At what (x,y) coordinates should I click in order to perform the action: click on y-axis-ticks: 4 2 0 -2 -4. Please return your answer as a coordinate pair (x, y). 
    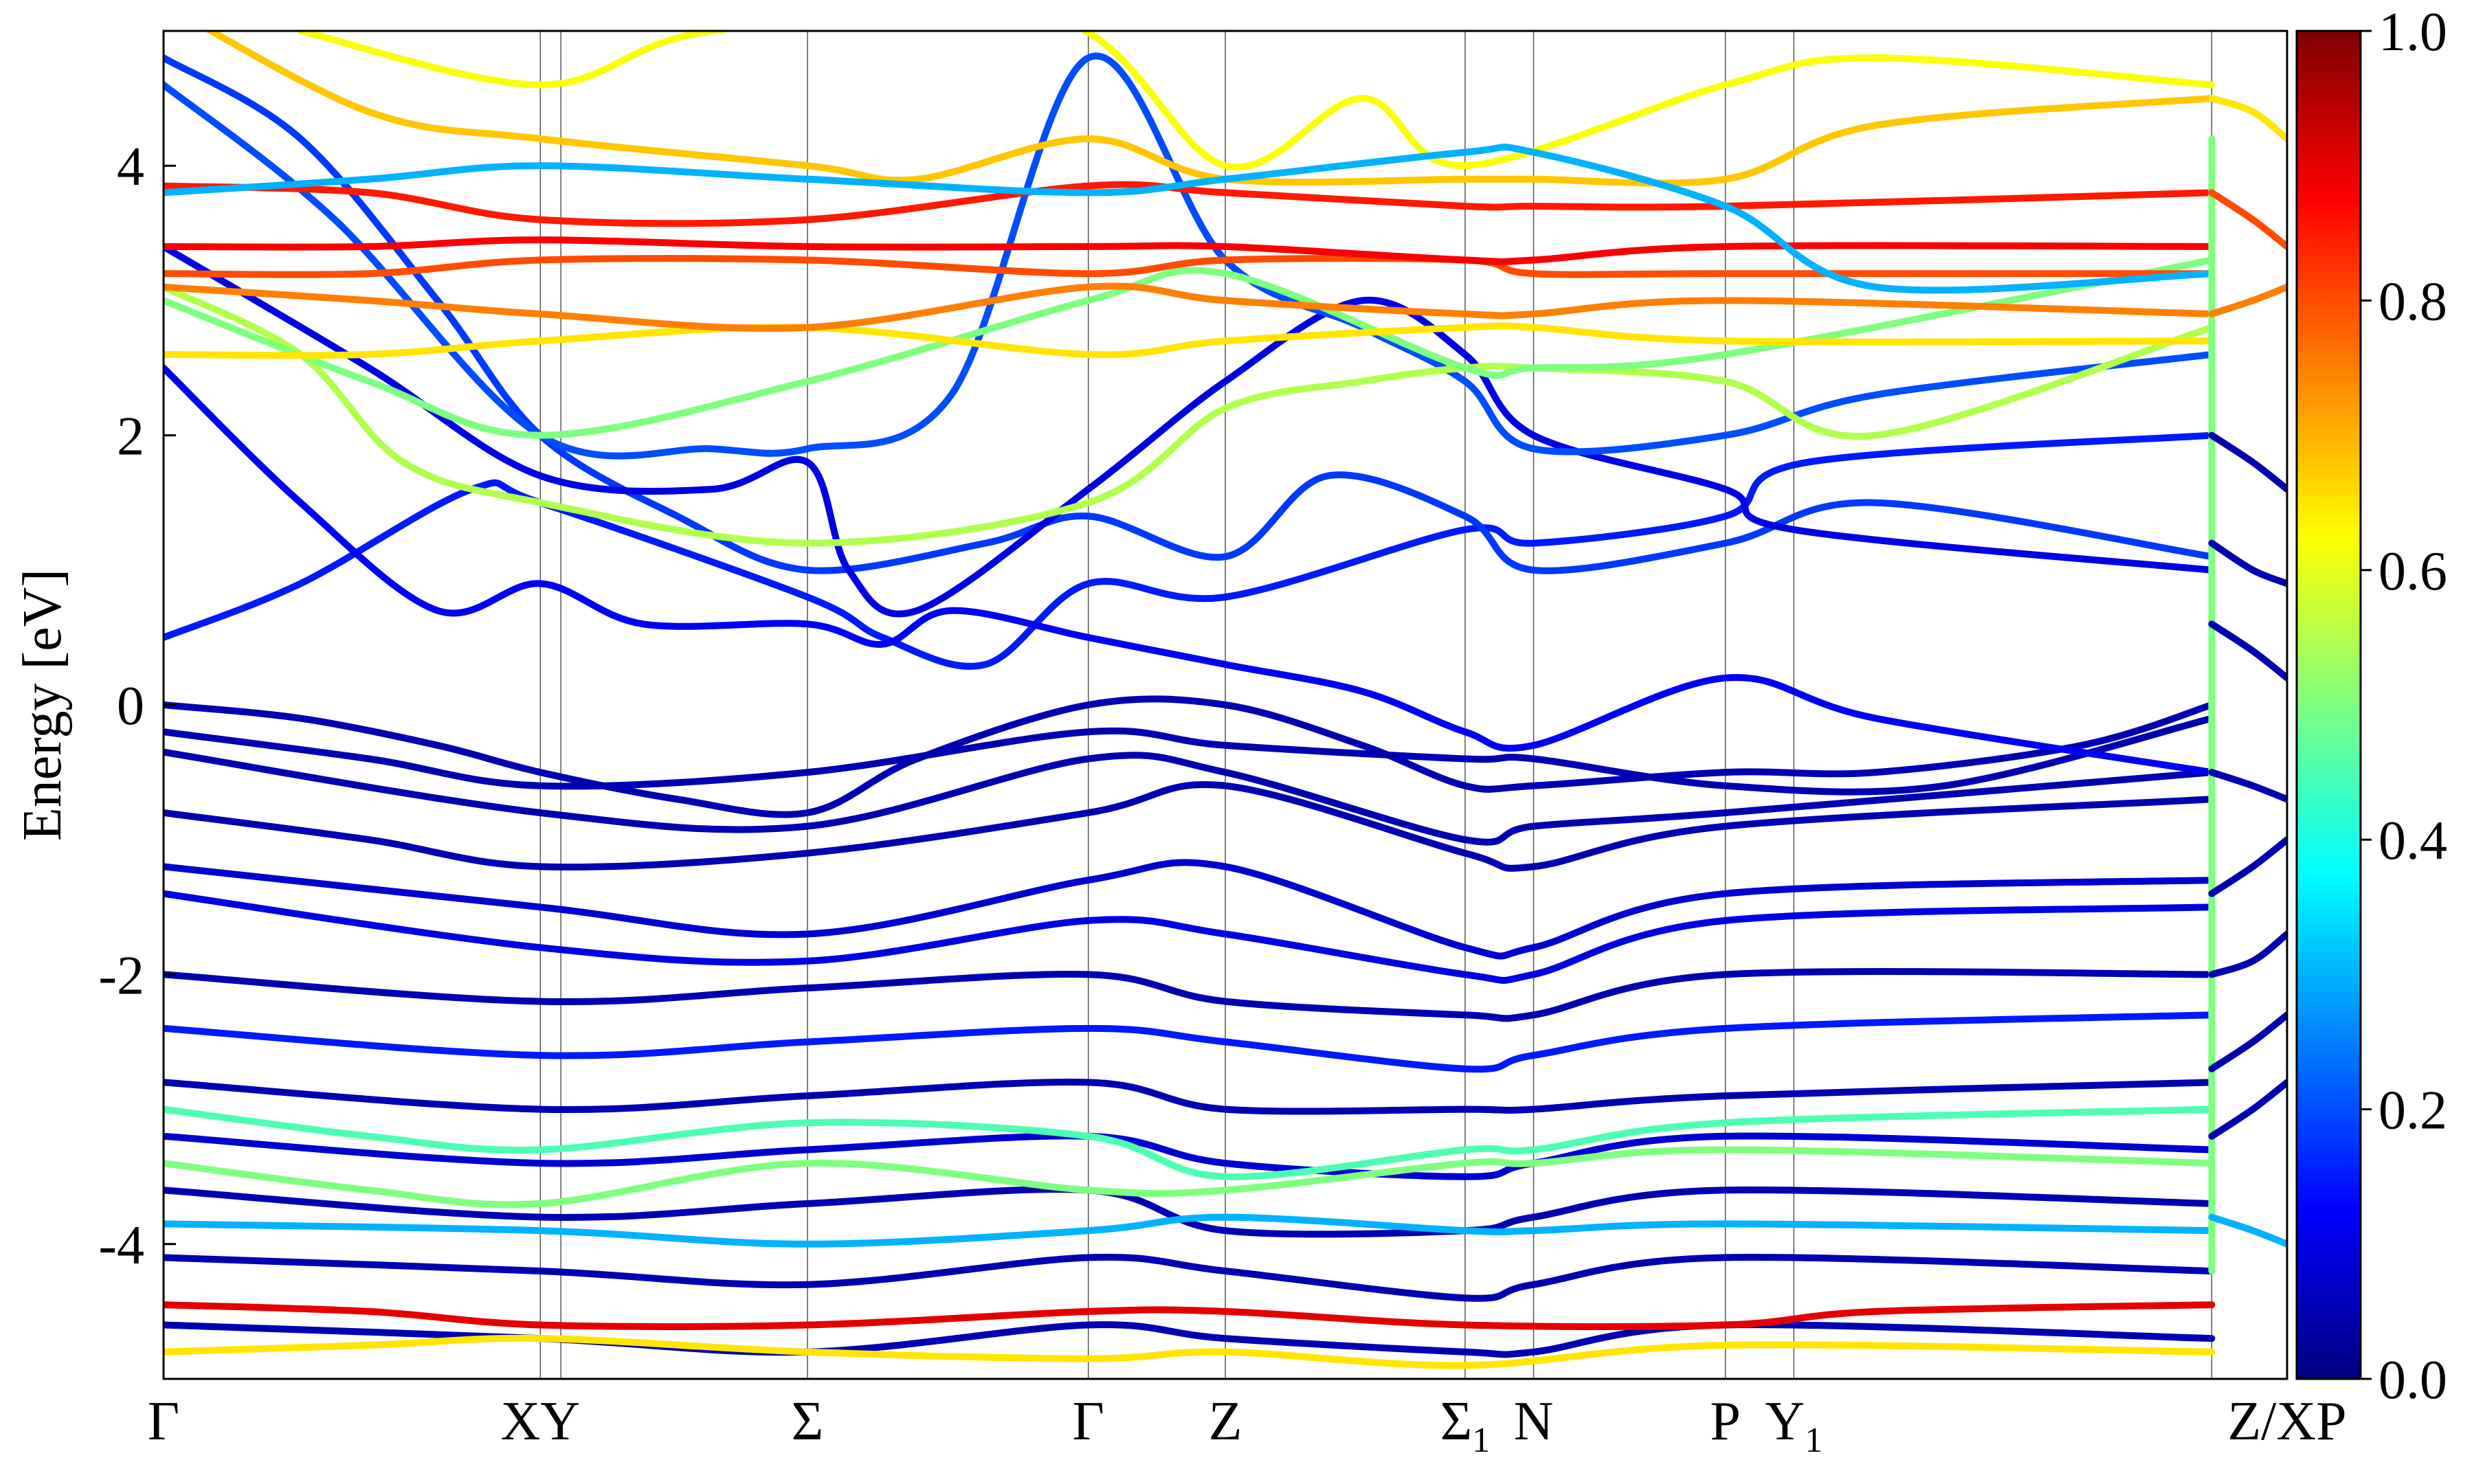
    Looking at the image, I should click on (137, 706).